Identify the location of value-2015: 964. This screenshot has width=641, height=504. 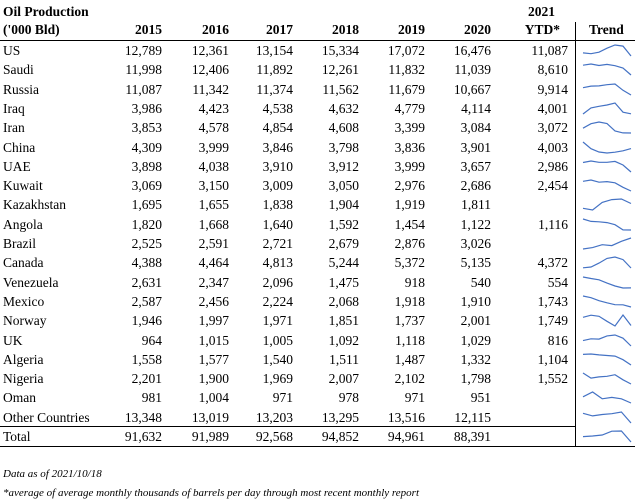
(151, 340).